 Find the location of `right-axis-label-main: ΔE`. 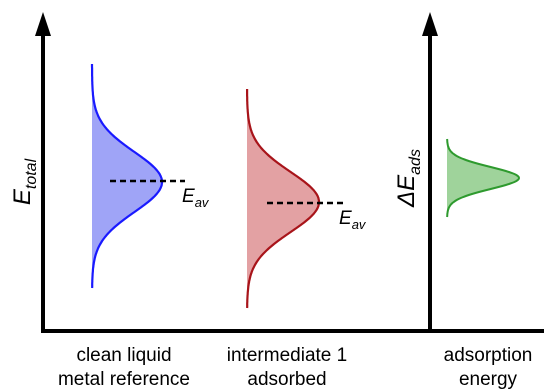

right-axis-label-main: ΔE is located at coordinates (406, 191).